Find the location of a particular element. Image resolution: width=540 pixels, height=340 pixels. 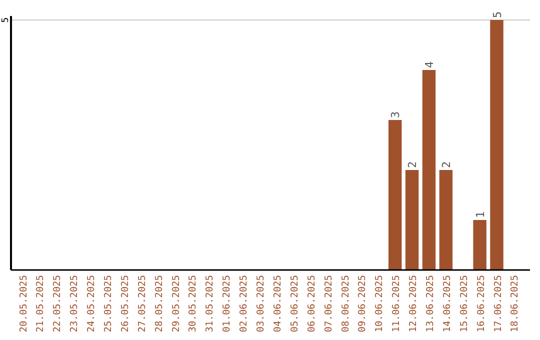

x-tick-label: 25.05.2025 is located at coordinates (108, 303).